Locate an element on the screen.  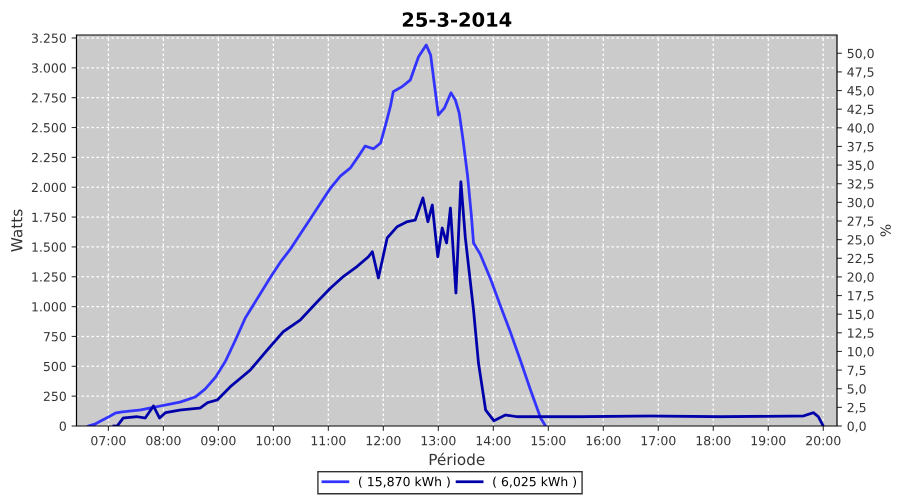
y-tick-label: 250 is located at coordinates (55, 397).